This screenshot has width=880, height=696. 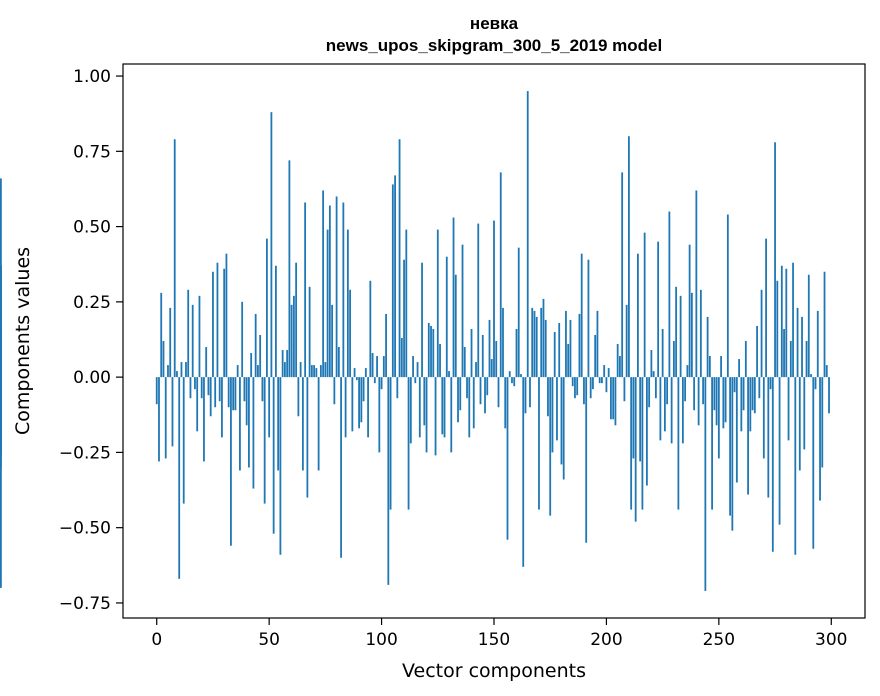 I want to click on chart-subtitle: news_upos_skipgram_300_5_2019 model, so click(x=494, y=45).